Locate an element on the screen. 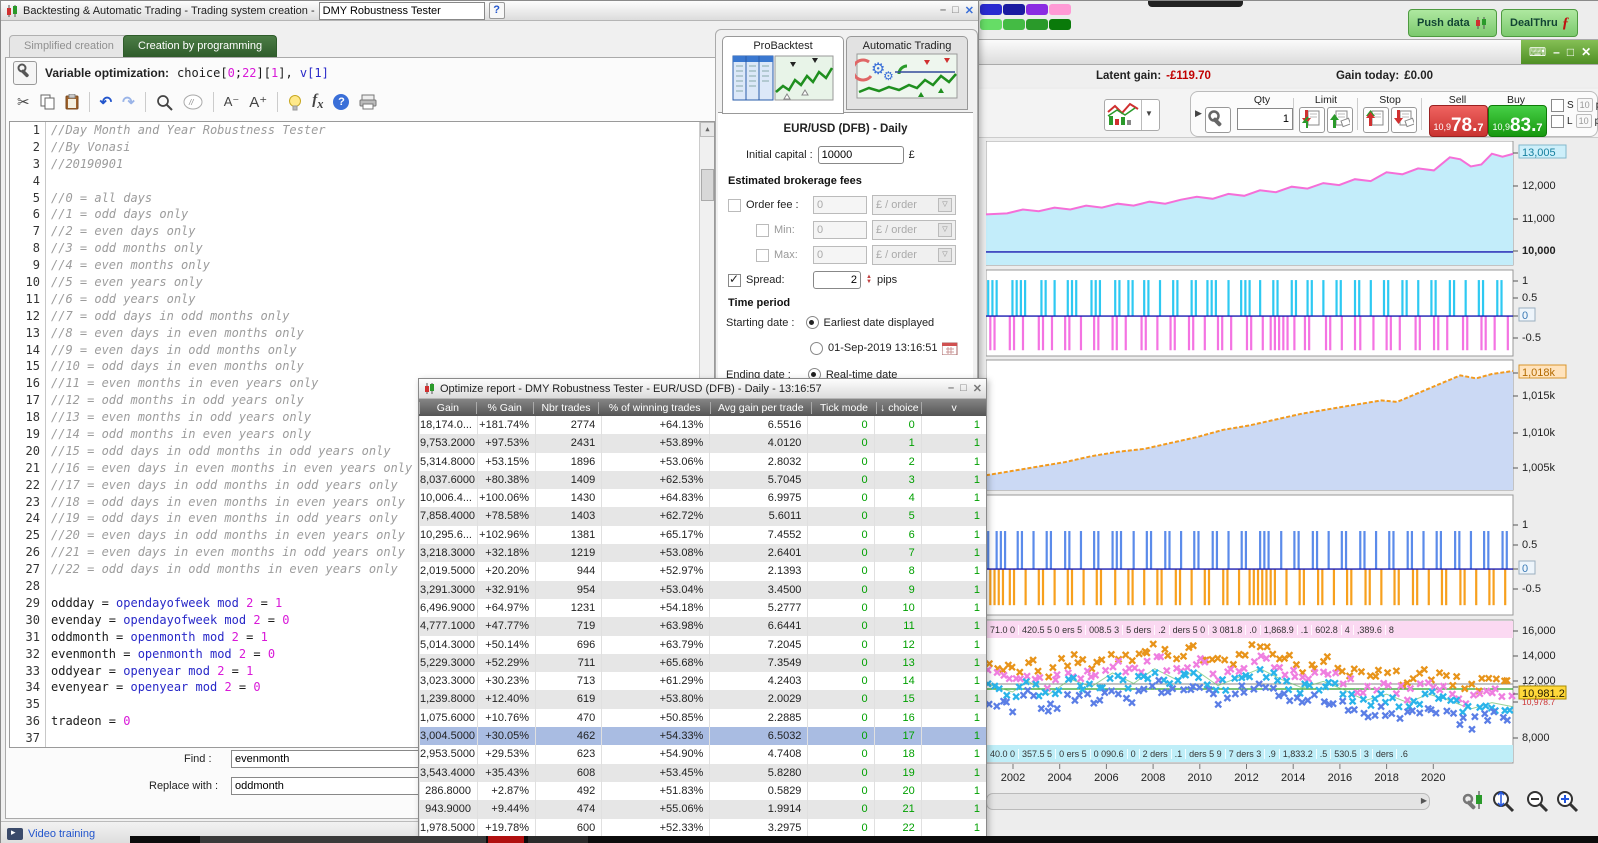  table-row: 1,239.8000 +12.40% 619 +53.80% 2.0029 0 15 1 is located at coordinates (702, 699).